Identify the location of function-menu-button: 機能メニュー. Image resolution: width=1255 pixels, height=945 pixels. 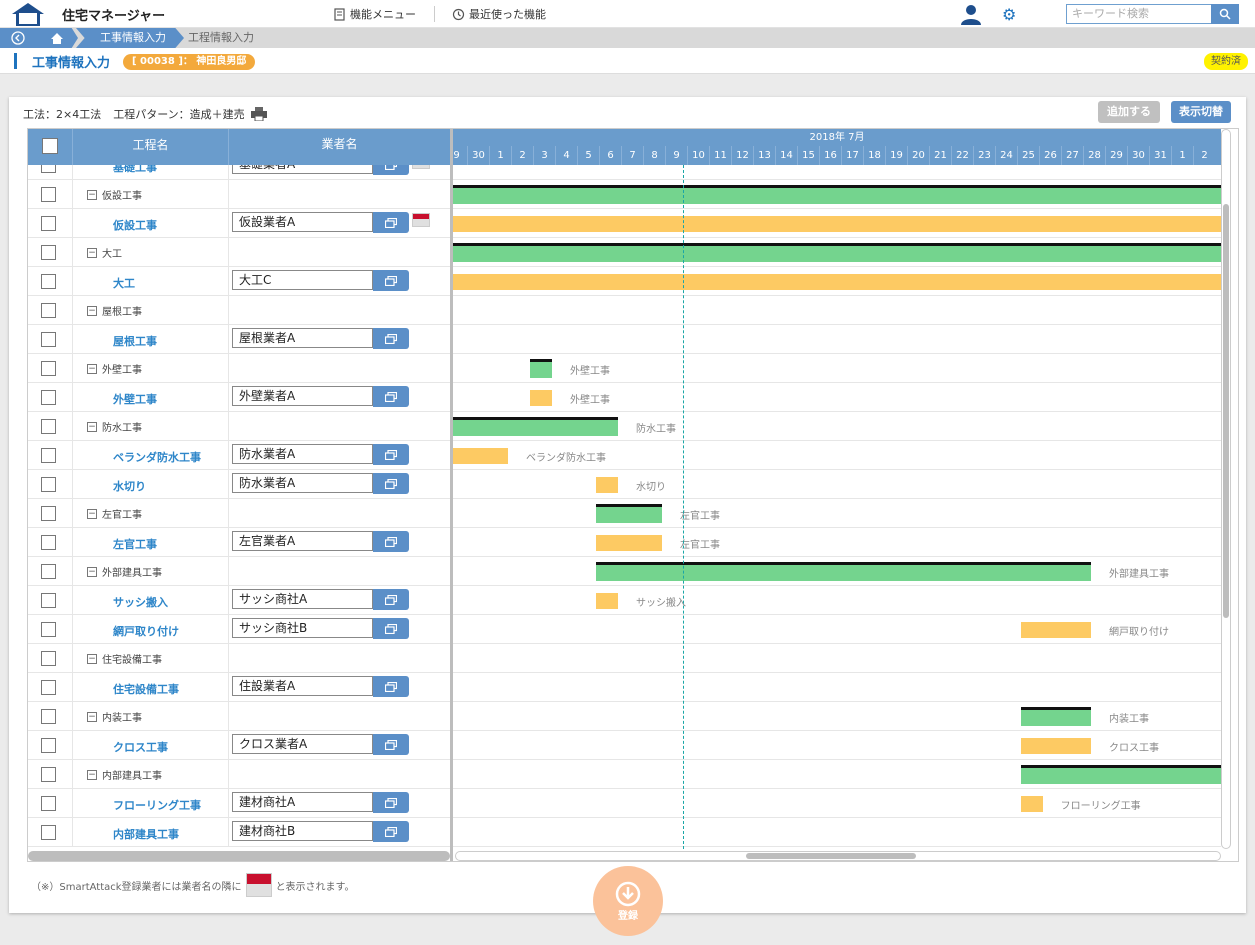
(374, 14).